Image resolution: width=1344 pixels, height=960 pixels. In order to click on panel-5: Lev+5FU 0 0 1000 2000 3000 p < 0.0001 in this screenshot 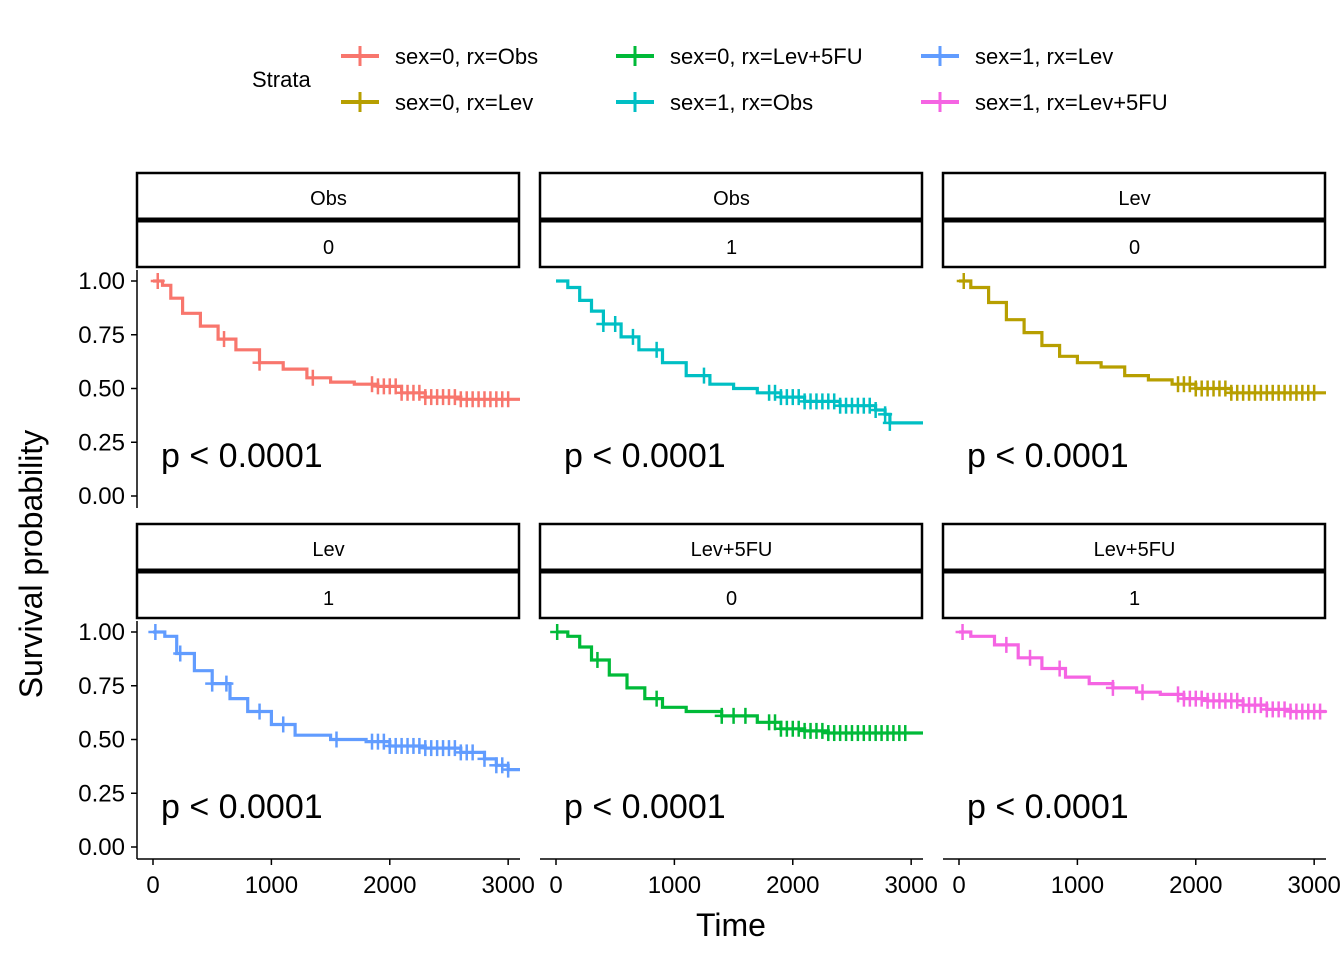, I will do `click(738, 710)`.